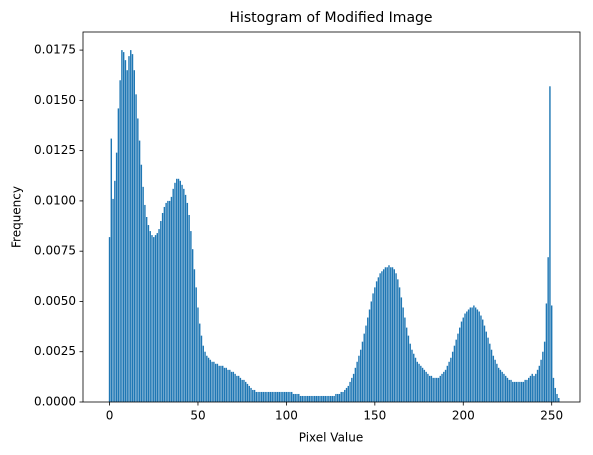  Describe the element at coordinates (286, 416) in the screenshot. I see `x-tick-label: 100` at that location.